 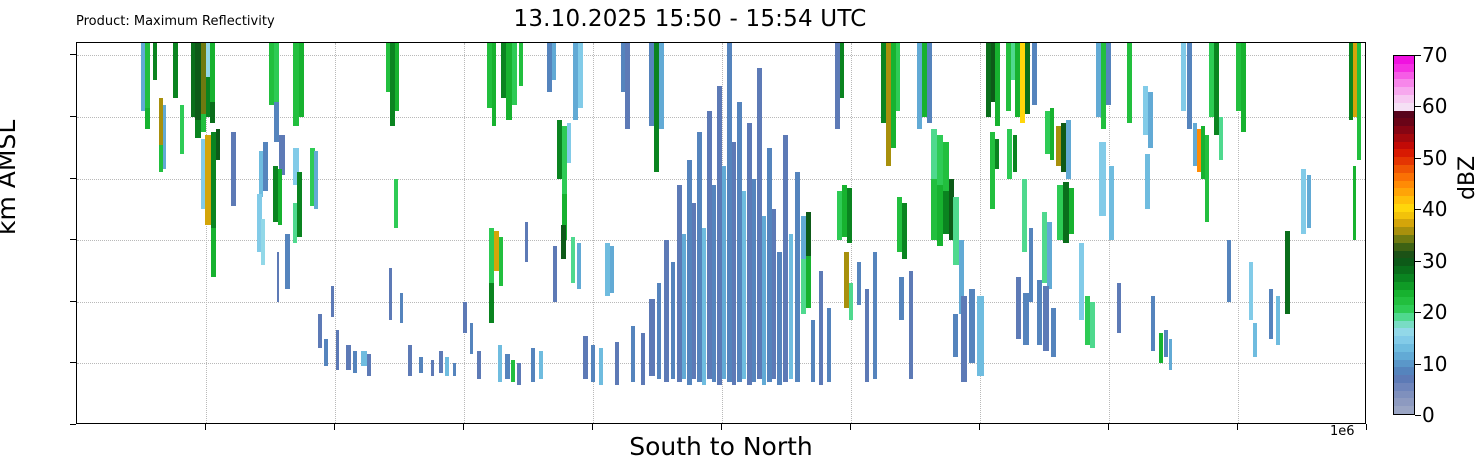 I want to click on colorbar-tick-label: 0, so click(x=1428, y=415).